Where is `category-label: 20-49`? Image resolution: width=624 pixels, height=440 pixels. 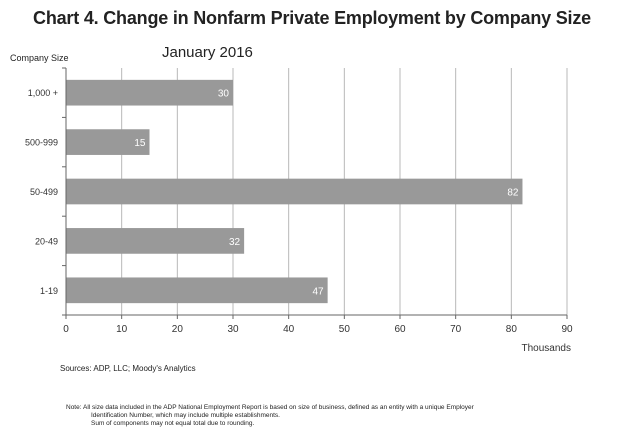
category-label: 20-49 is located at coordinates (46, 241).